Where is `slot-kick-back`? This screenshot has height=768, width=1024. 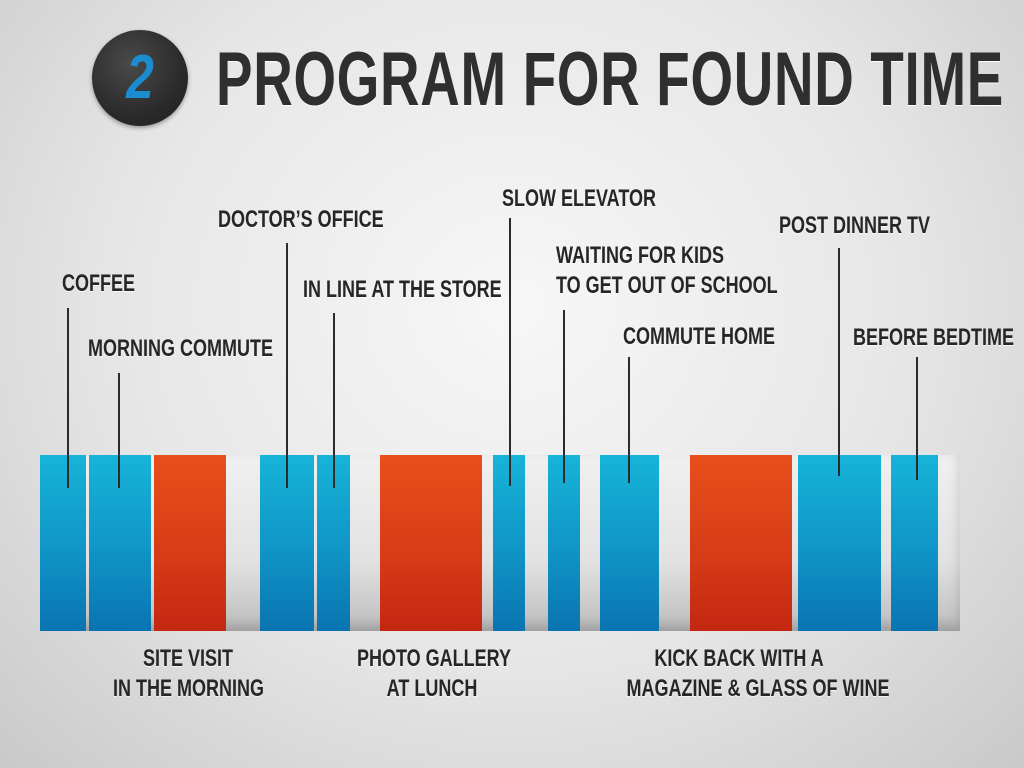
slot-kick-back is located at coordinates (741, 543).